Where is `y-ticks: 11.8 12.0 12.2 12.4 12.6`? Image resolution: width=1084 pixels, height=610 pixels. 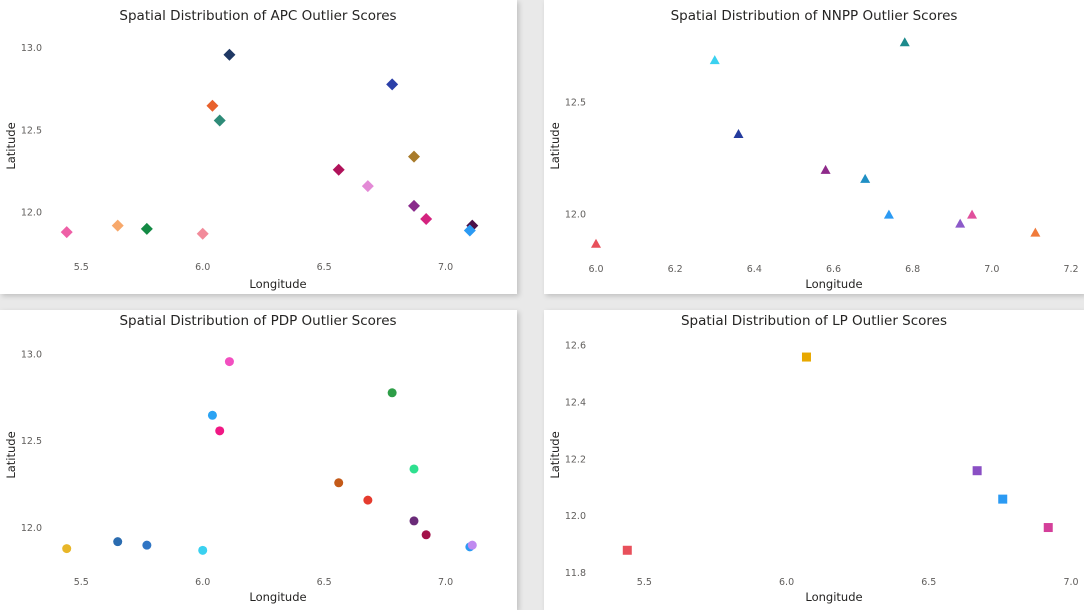 y-ticks: 11.8 12.0 12.2 12.4 12.6 is located at coordinates (575, 460).